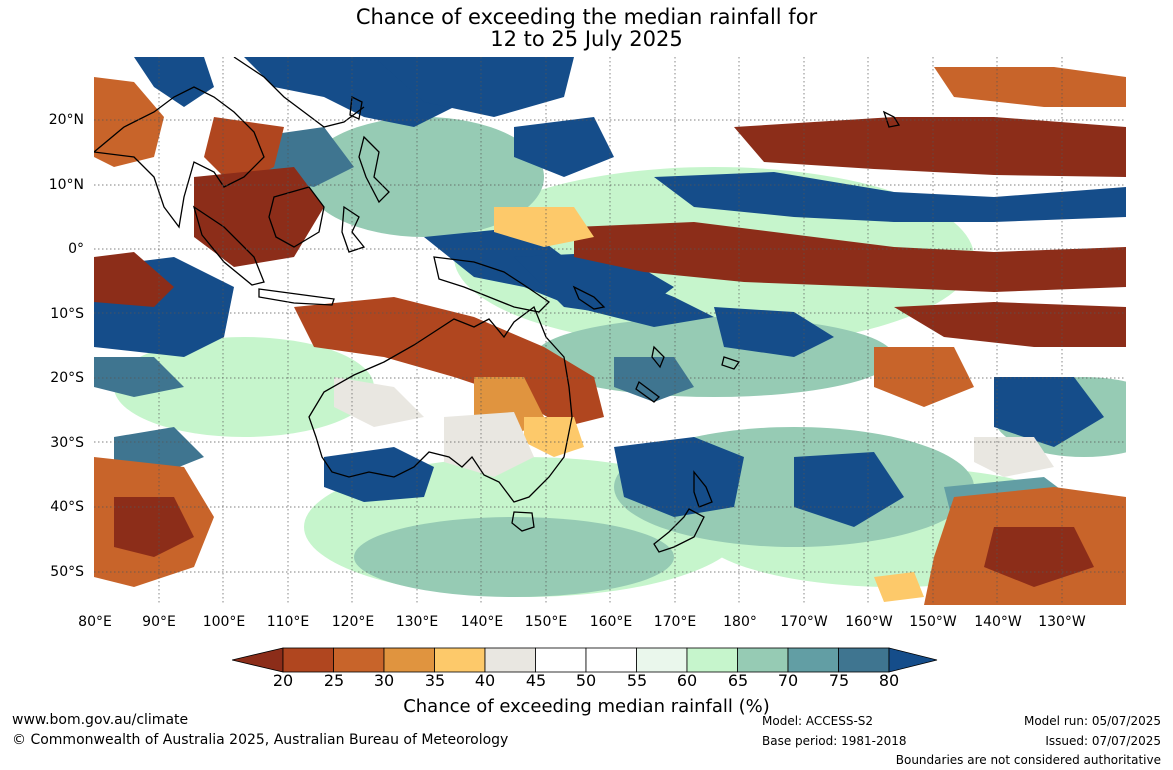 Image resolution: width=1173 pixels, height=770 pixels. I want to click on lon-label-90e: 90°E, so click(159, 622).